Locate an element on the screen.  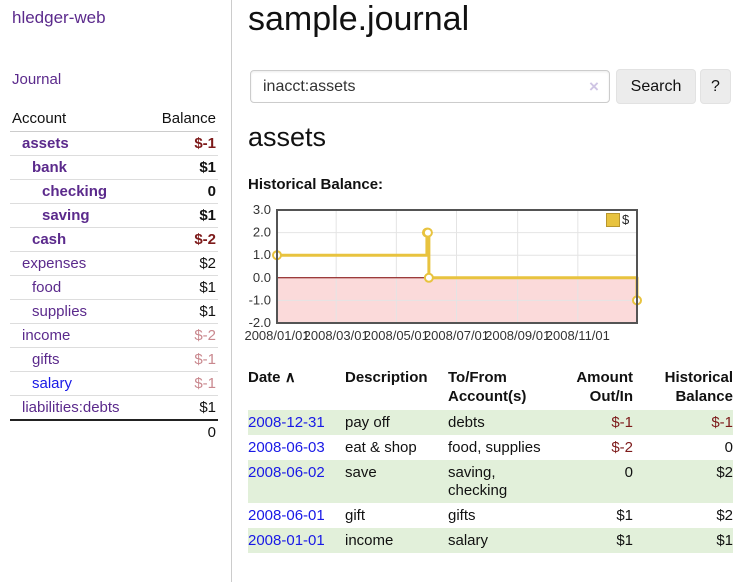
sidebar-account-cash: cash is located at coordinates (49, 239).